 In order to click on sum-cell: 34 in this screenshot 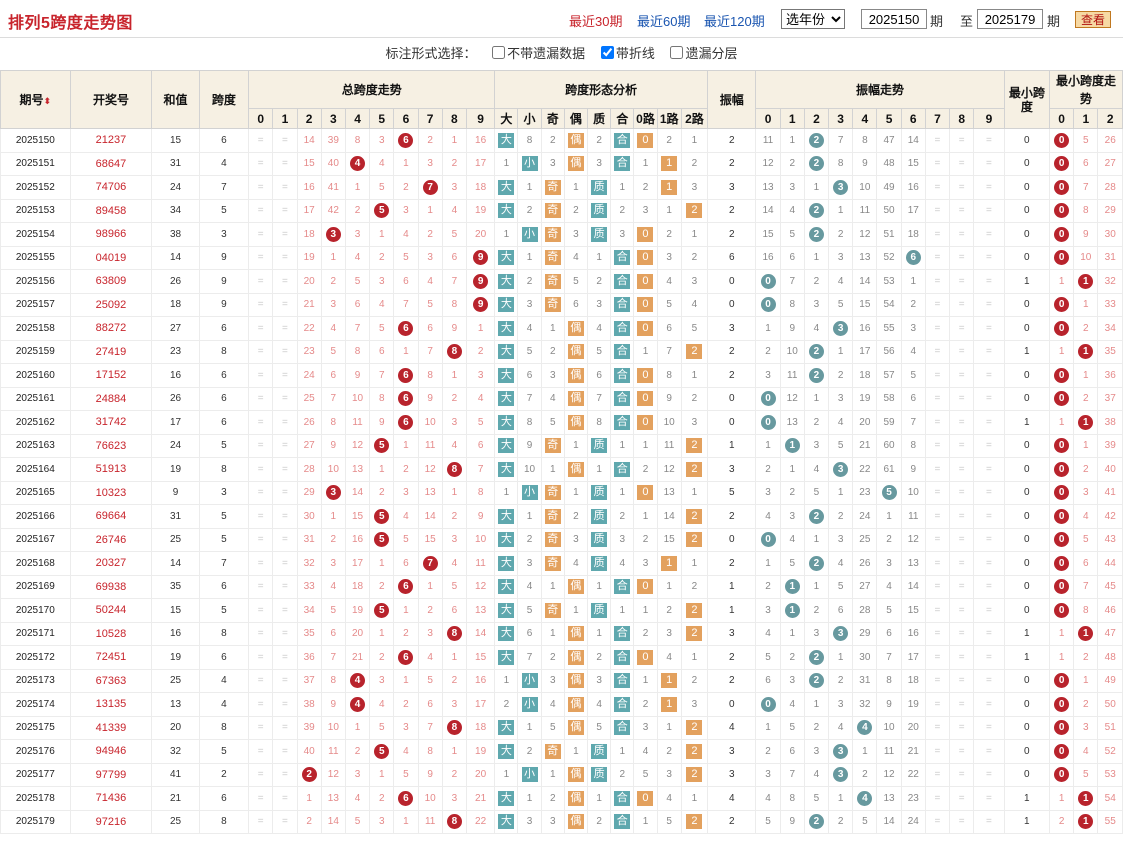, I will do `click(175, 210)`.